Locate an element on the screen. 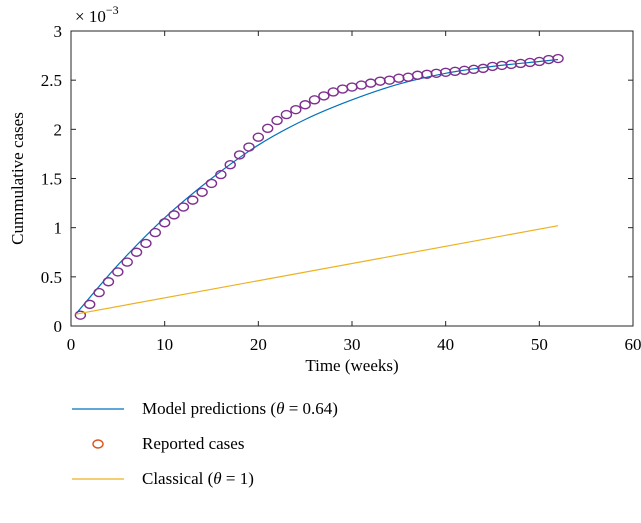 The width and height of the screenshot is (641, 523). legend-reported-label: Reported cases is located at coordinates (193, 443).